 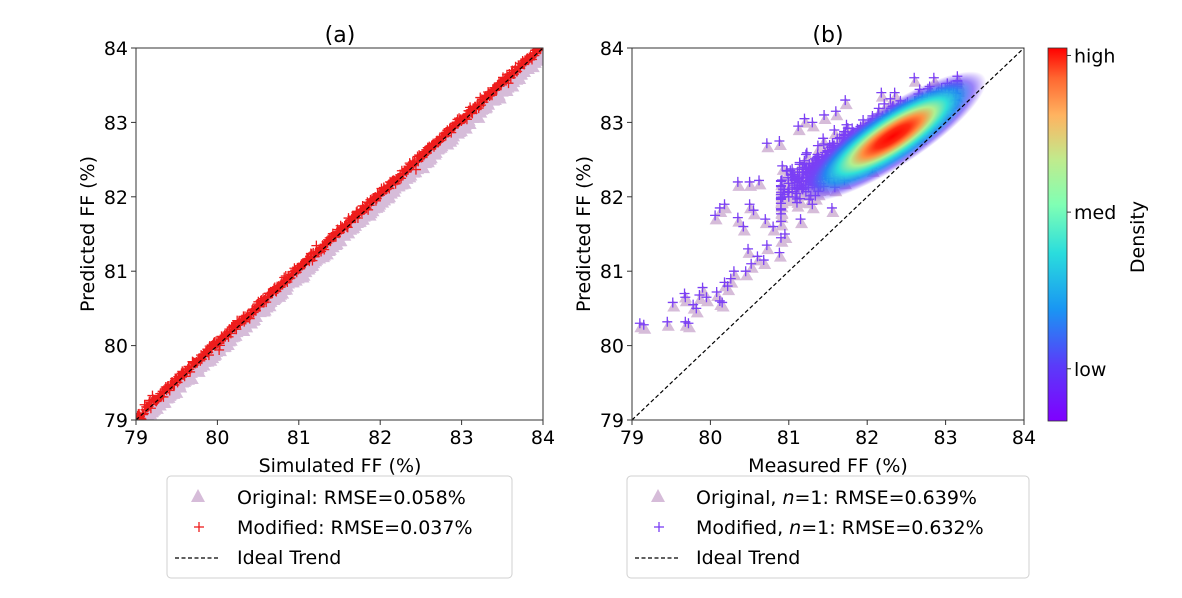 I want to click on panel-a-y-ticks: 79 80 81 82 83 84, so click(x=120, y=235).